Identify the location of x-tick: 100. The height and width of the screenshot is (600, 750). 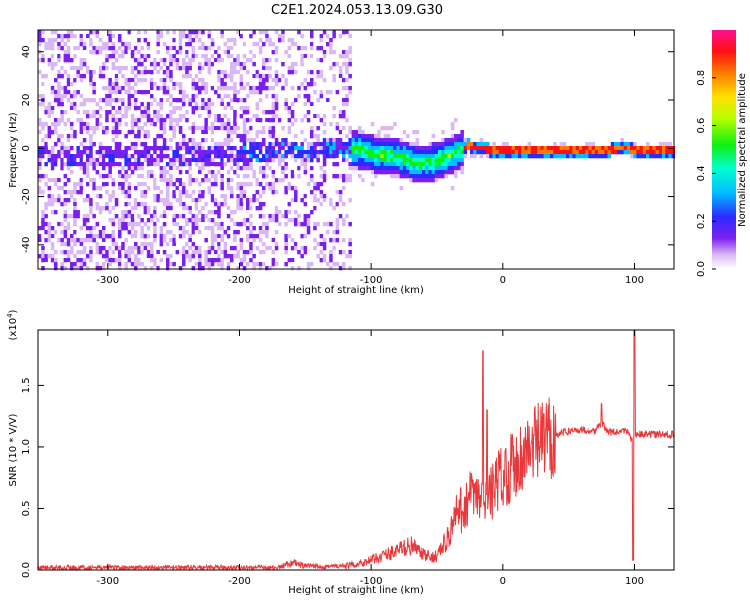
(634, 458).